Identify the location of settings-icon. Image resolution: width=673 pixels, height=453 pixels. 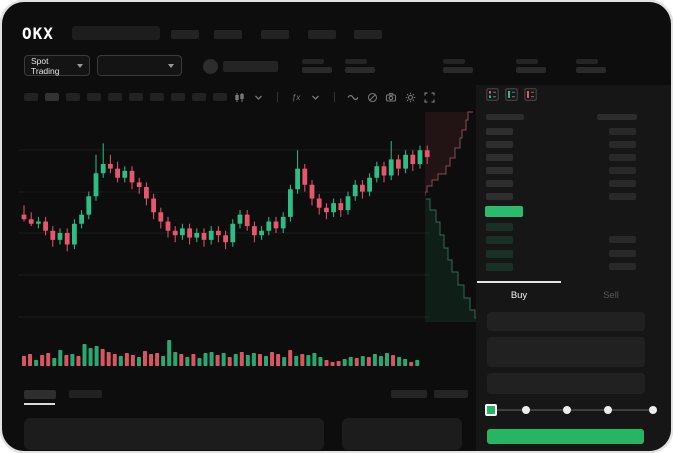
(410, 97).